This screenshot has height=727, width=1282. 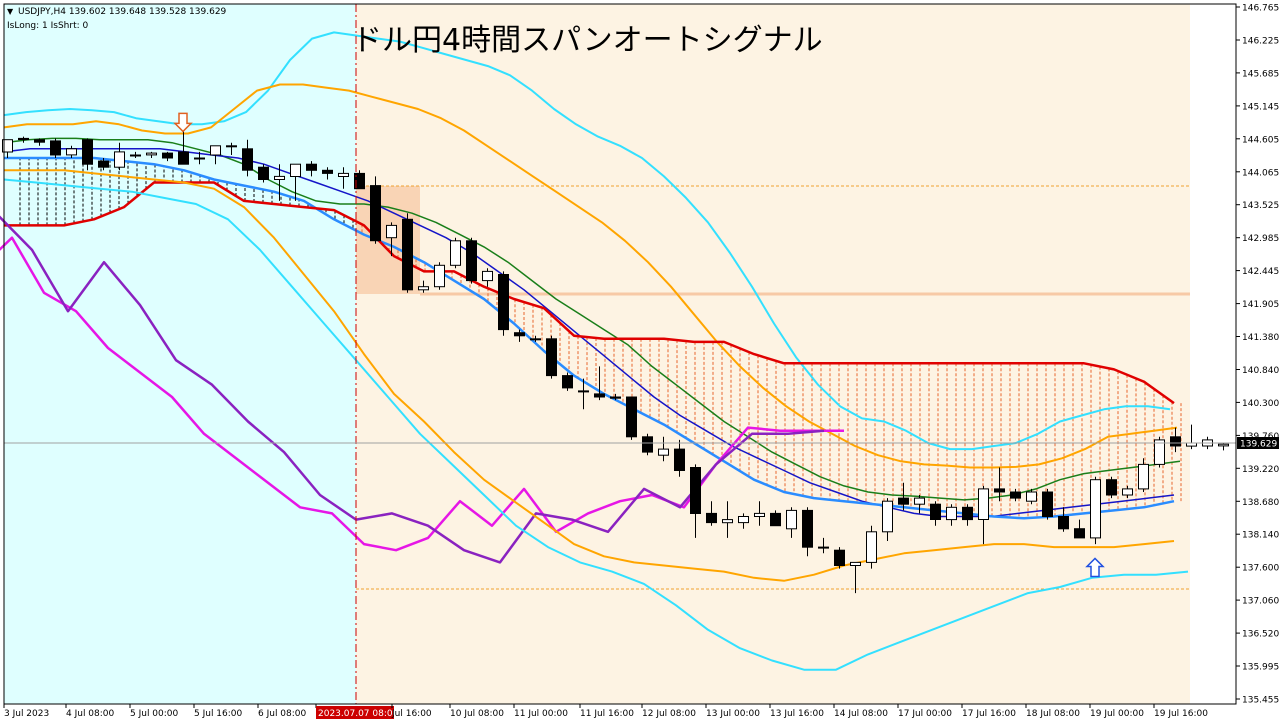 I want to click on time-tick-label: 17 Jul 16:00, so click(x=989, y=714).